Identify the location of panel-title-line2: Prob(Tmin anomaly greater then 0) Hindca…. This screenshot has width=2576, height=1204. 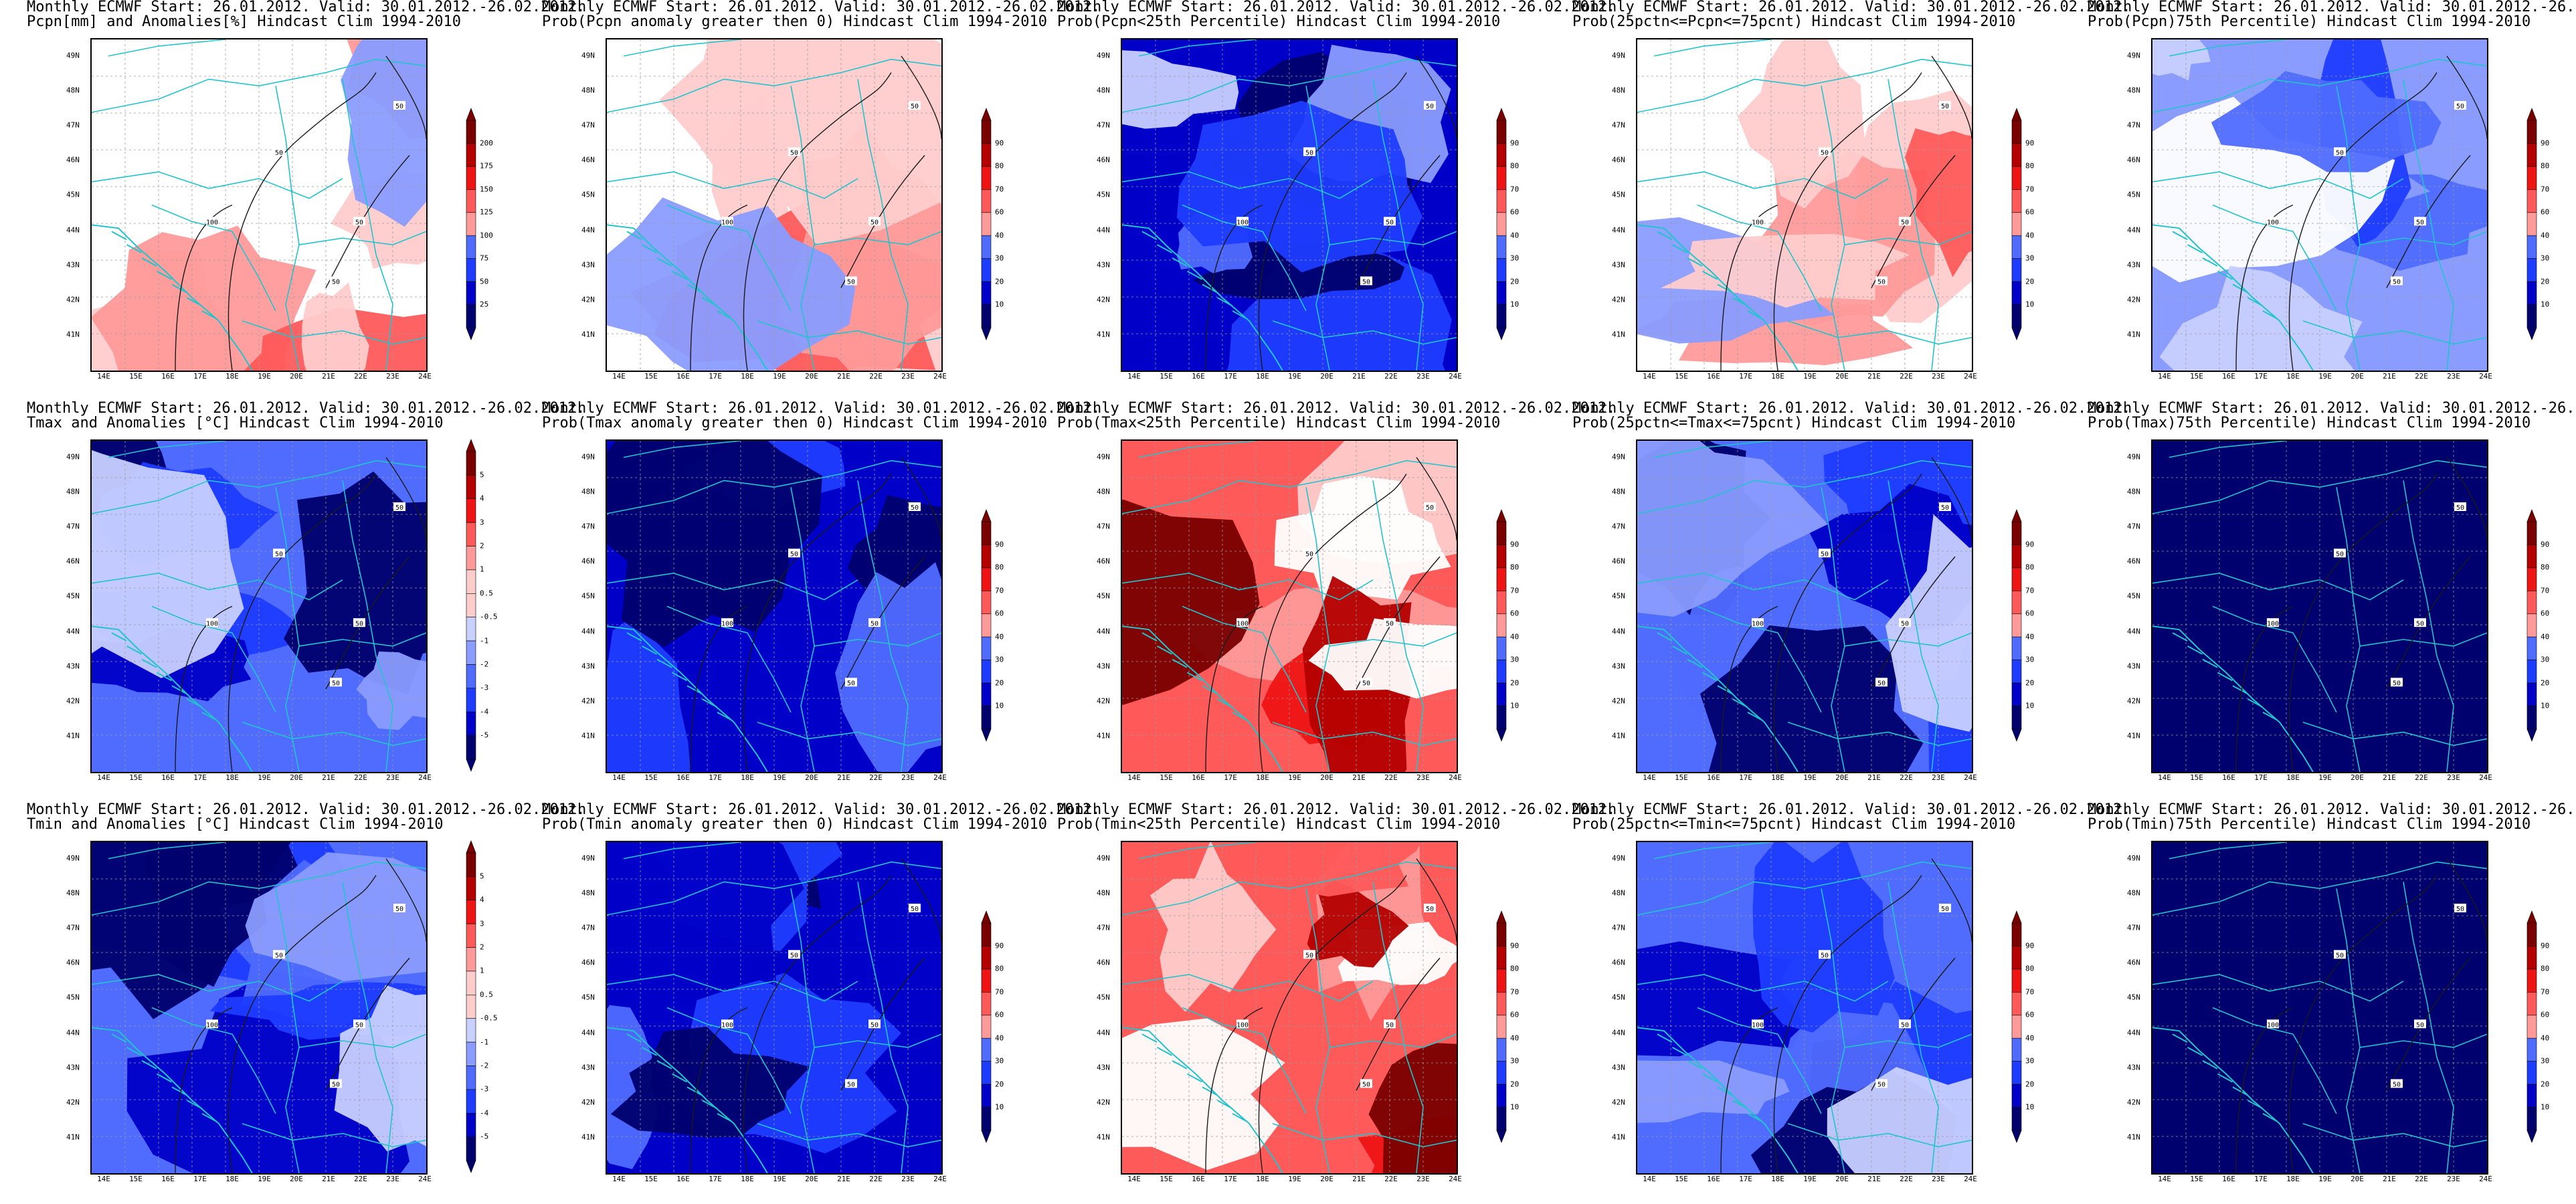
(795, 824).